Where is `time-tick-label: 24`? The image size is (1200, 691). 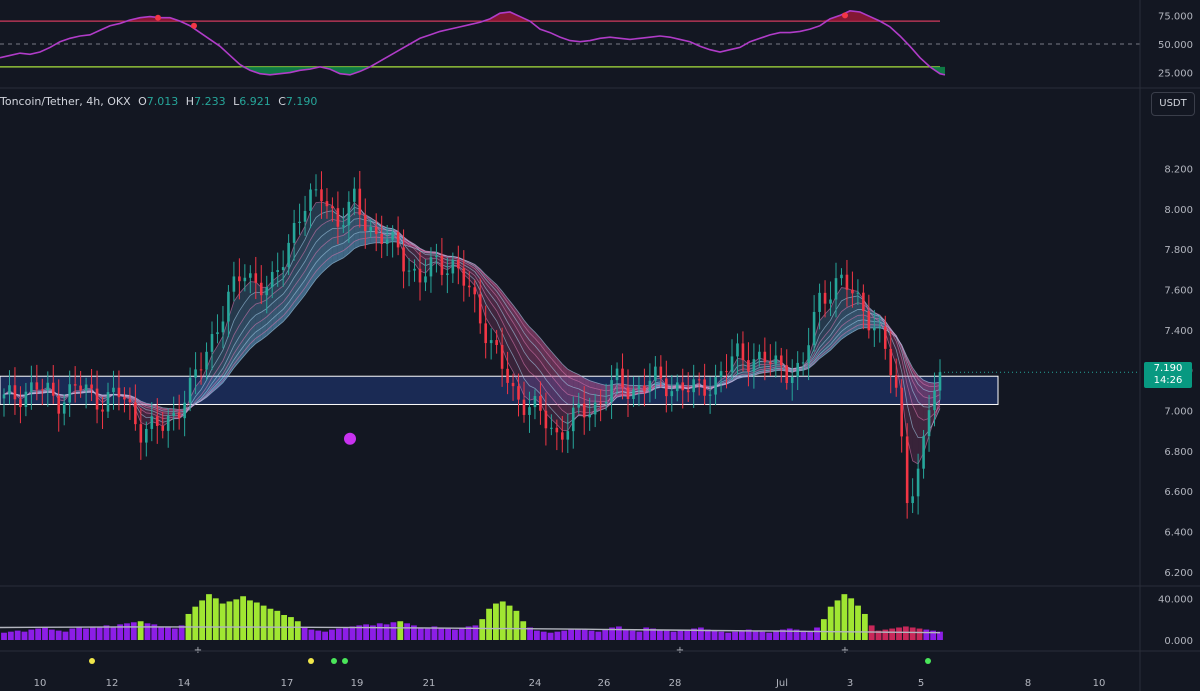 time-tick-label: 24 is located at coordinates (535, 683).